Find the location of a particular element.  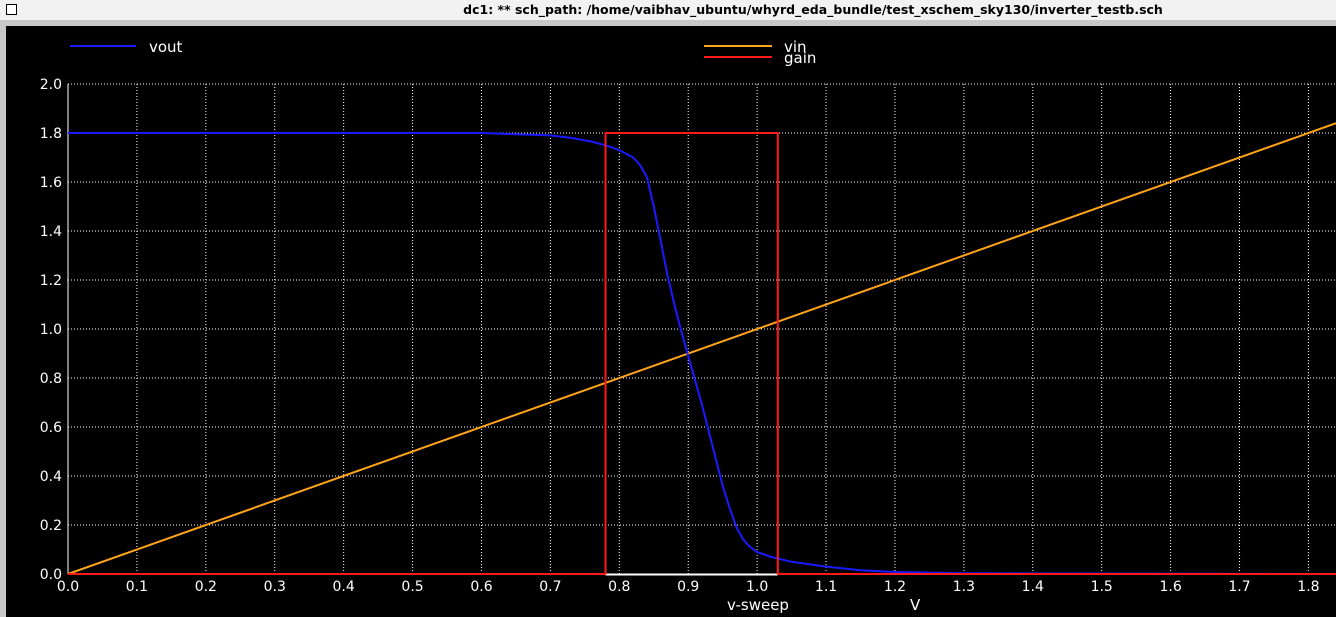

y-tick-label: 0.0 is located at coordinates (51, 575).